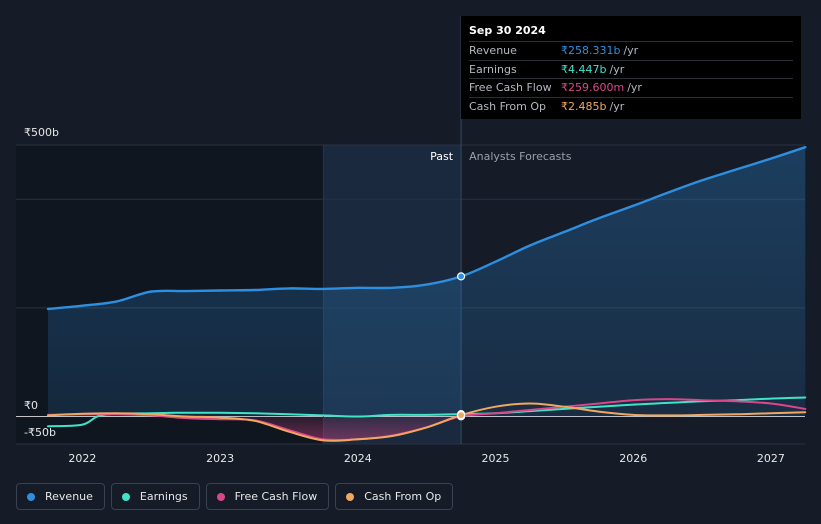 This screenshot has width=821, height=524. Describe the element at coordinates (584, 69) in the screenshot. I see `tooltip-row-value: ₹4.447b` at that location.